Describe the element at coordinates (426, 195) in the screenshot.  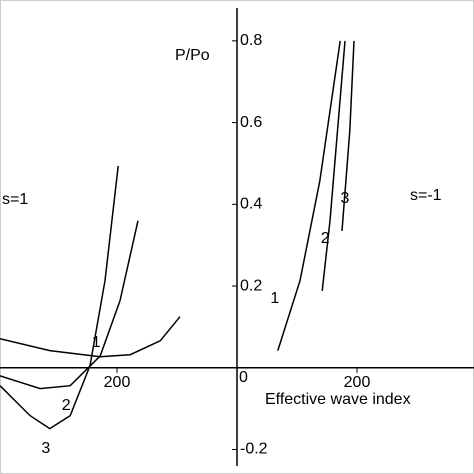
I see `annotation: s=-1` at that location.